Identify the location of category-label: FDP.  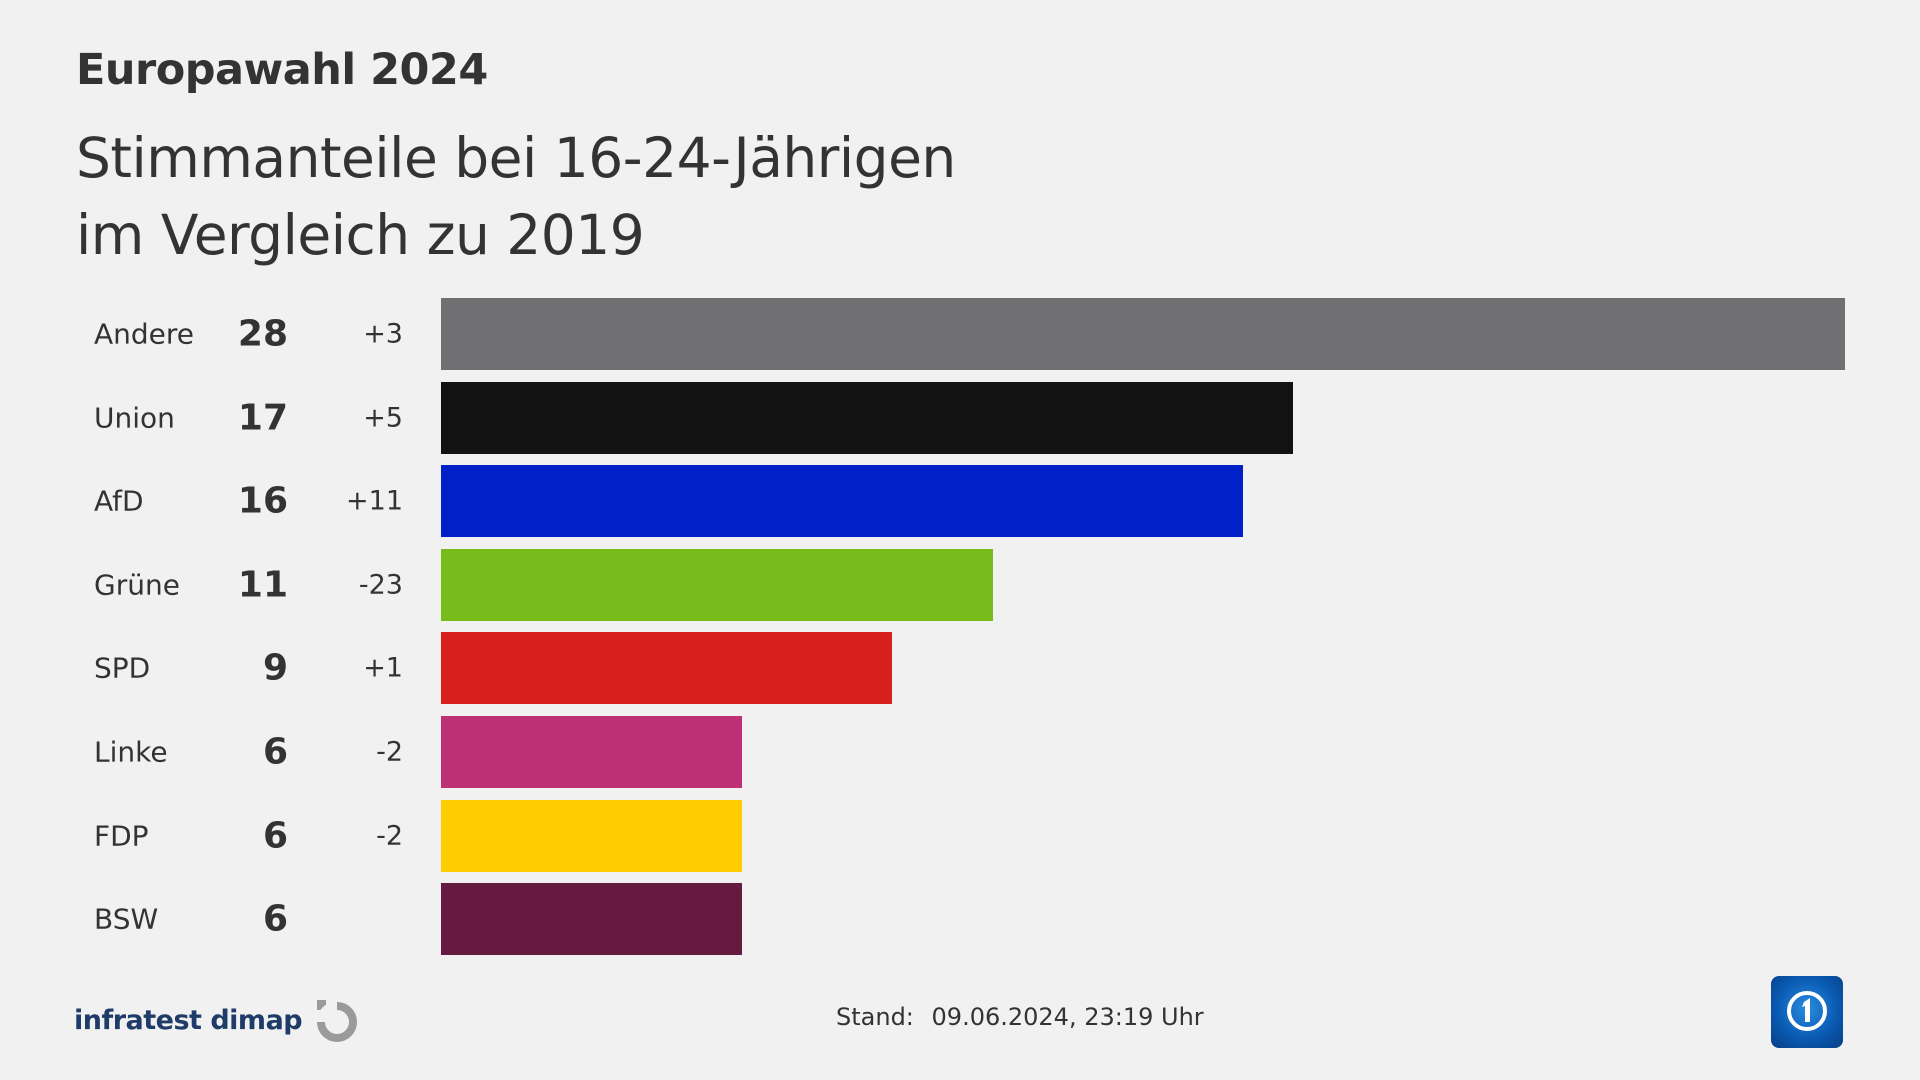
(121, 836).